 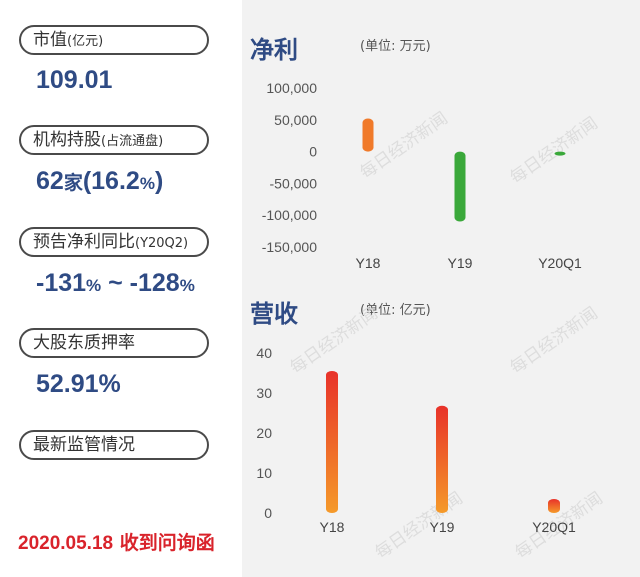 I want to click on revenue-category-label: Y20Q1, so click(x=554, y=527).